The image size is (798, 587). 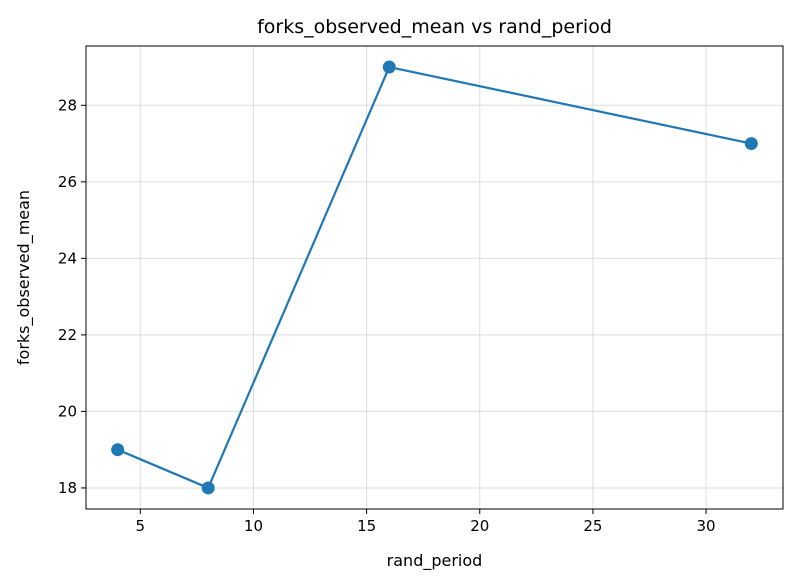 What do you see at coordinates (253, 526) in the screenshot?
I see `x-tick-label: 10` at bounding box center [253, 526].